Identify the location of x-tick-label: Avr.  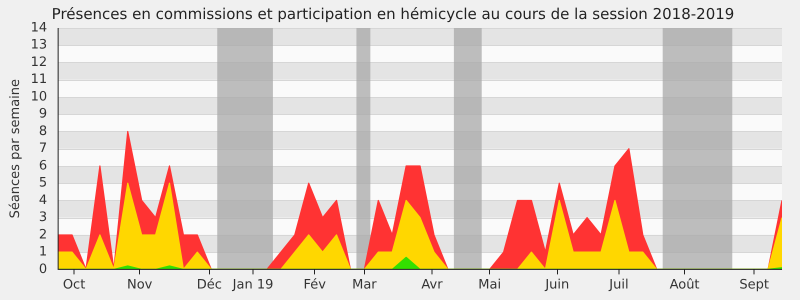
(432, 285).